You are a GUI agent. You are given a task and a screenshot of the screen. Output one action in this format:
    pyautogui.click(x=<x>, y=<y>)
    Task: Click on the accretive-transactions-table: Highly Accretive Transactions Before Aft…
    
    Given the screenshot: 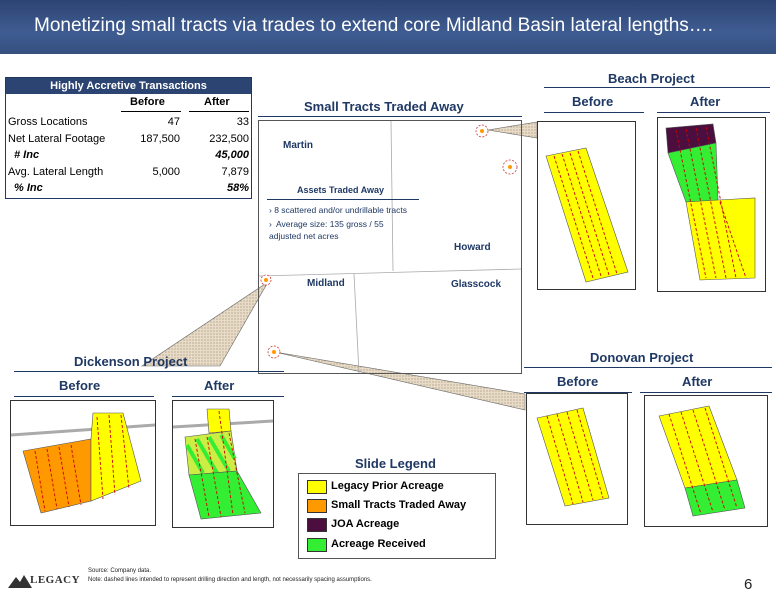 What is the action you would take?
    pyautogui.click(x=128, y=138)
    